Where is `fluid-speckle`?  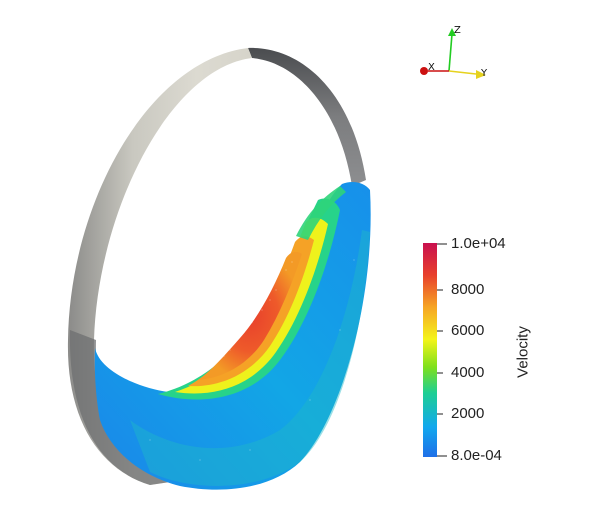
fluid-speckle is located at coordinates (252, 360).